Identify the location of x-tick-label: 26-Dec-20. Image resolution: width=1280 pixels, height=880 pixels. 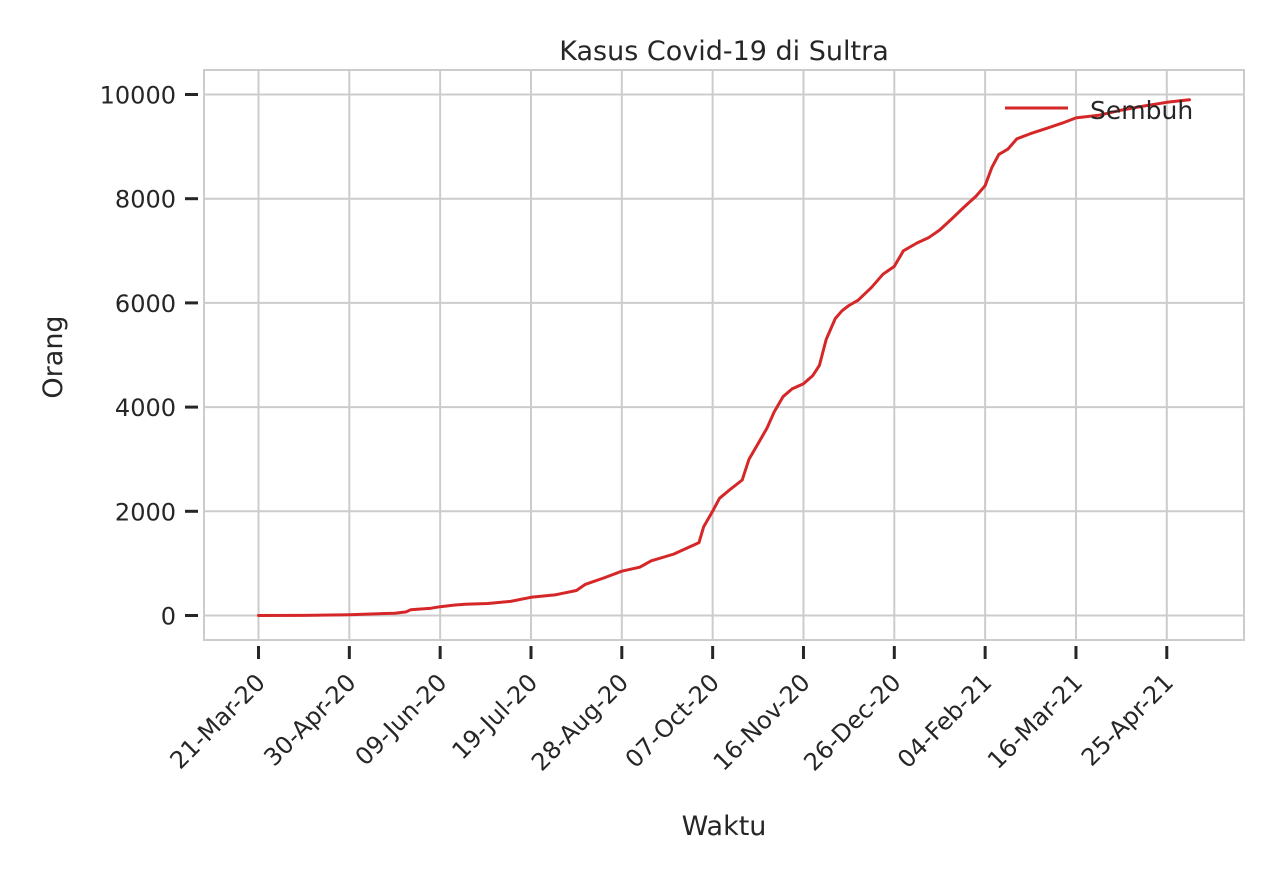
(852, 722).